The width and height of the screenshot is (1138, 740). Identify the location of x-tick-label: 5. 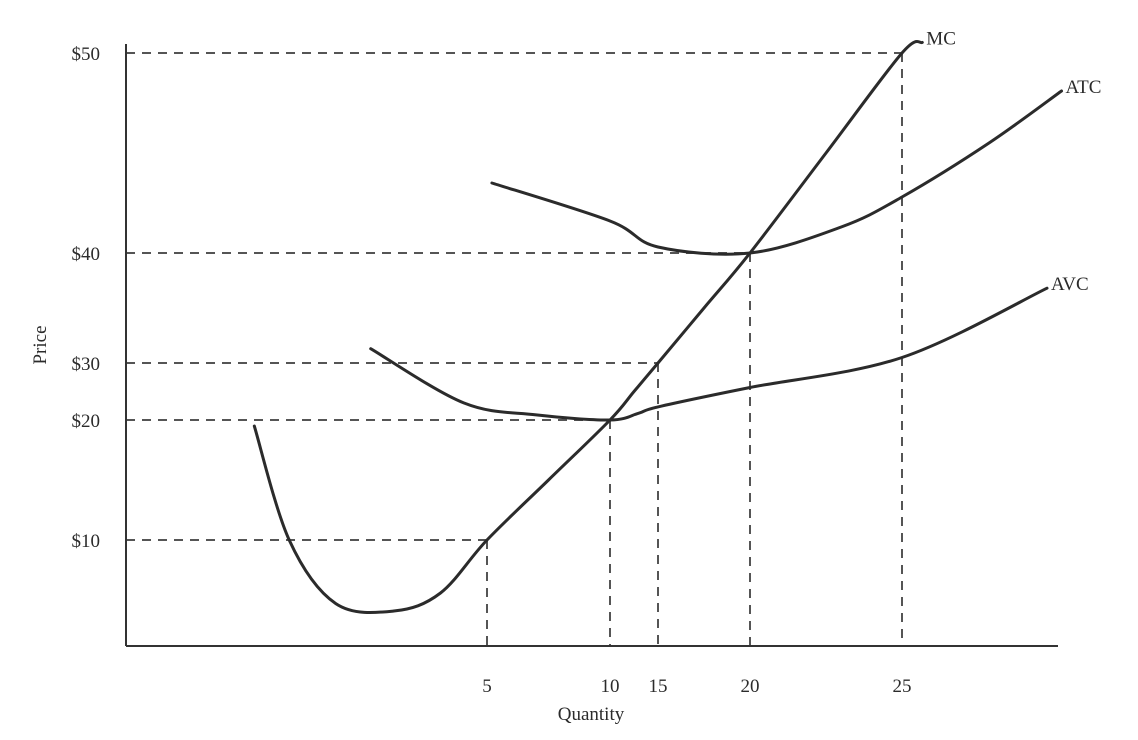
(487, 686).